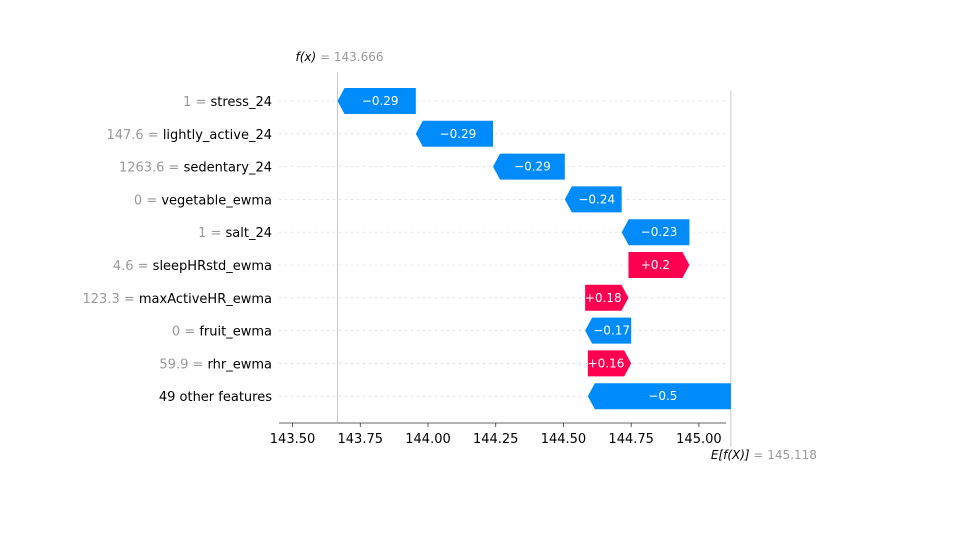 The image size is (960, 540). What do you see at coordinates (183, 364) in the screenshot?
I see `feature-value-text: 59.9 =` at bounding box center [183, 364].